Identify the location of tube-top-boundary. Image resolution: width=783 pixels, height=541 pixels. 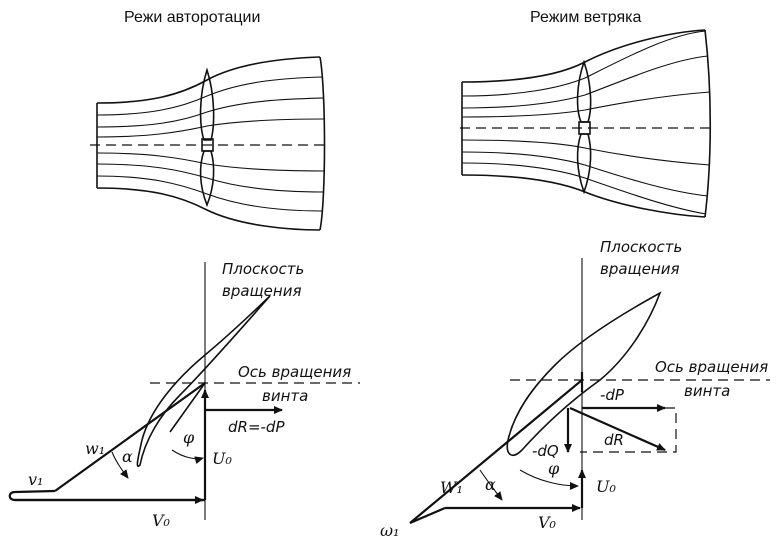
(208, 80).